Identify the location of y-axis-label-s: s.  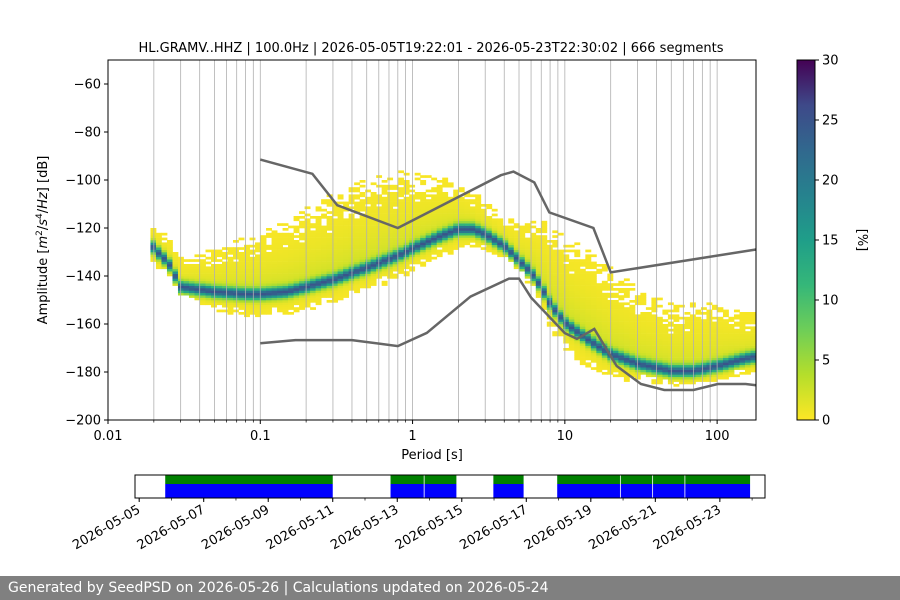
(43, 222).